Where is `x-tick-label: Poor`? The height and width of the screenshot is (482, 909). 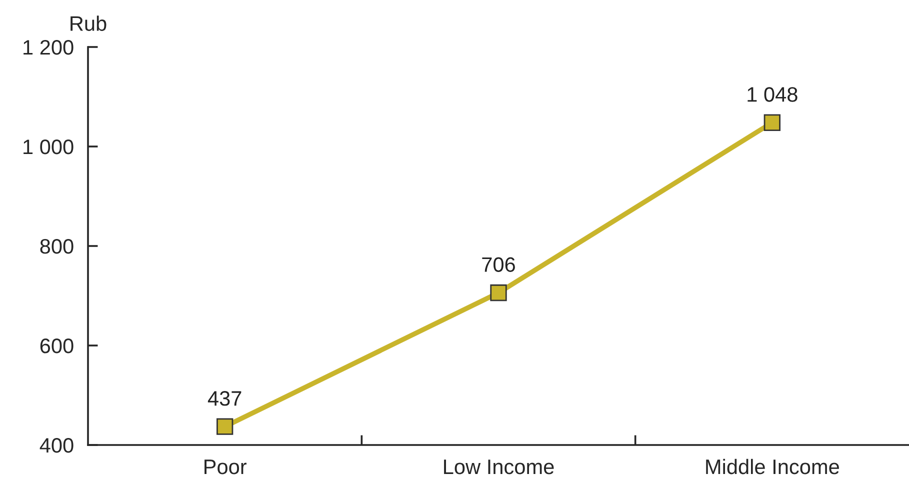
x-tick-label: Poor is located at coordinates (225, 467).